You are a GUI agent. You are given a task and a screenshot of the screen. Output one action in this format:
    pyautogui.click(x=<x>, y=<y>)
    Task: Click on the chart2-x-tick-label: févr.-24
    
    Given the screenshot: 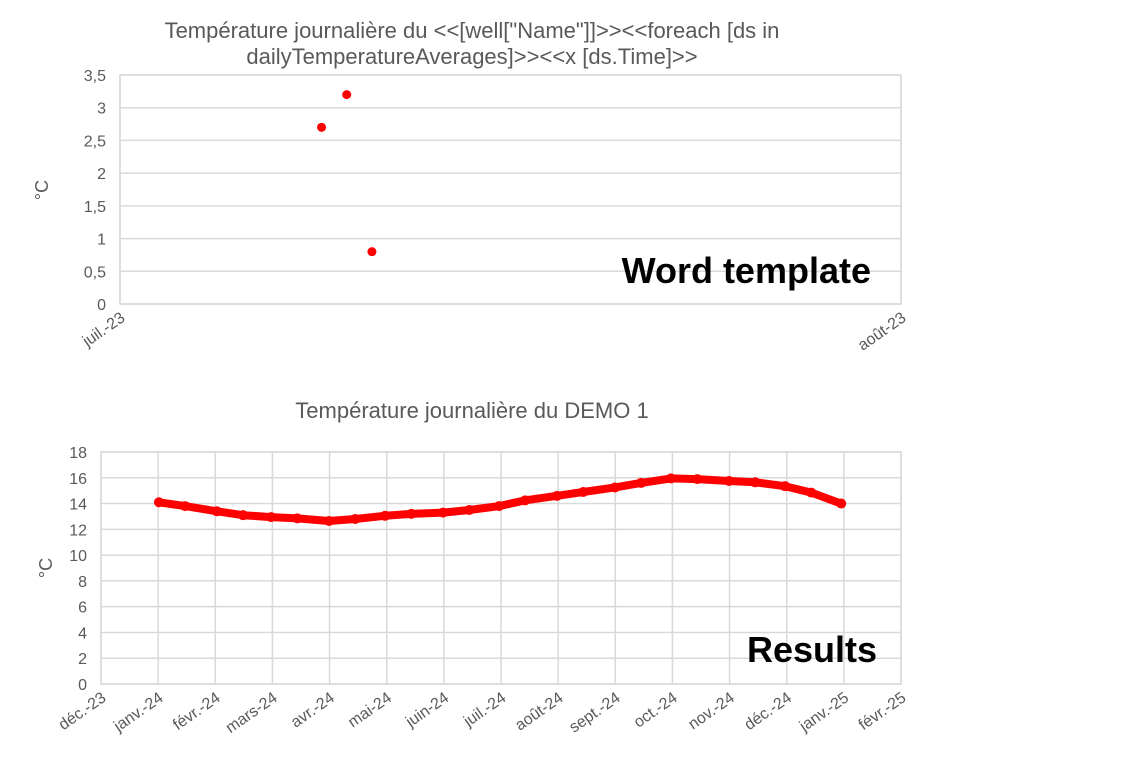 What is the action you would take?
    pyautogui.click(x=197, y=711)
    